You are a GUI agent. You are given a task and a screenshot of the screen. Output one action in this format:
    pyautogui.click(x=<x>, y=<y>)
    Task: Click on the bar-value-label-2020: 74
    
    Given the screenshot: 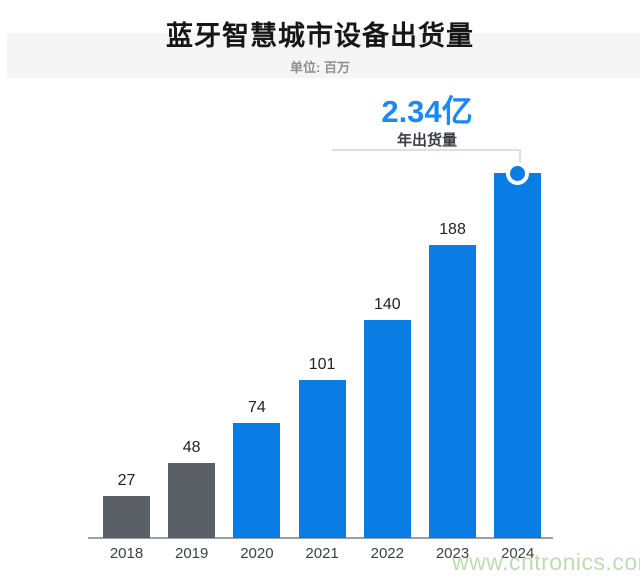 What is the action you would take?
    pyautogui.click(x=256, y=407)
    